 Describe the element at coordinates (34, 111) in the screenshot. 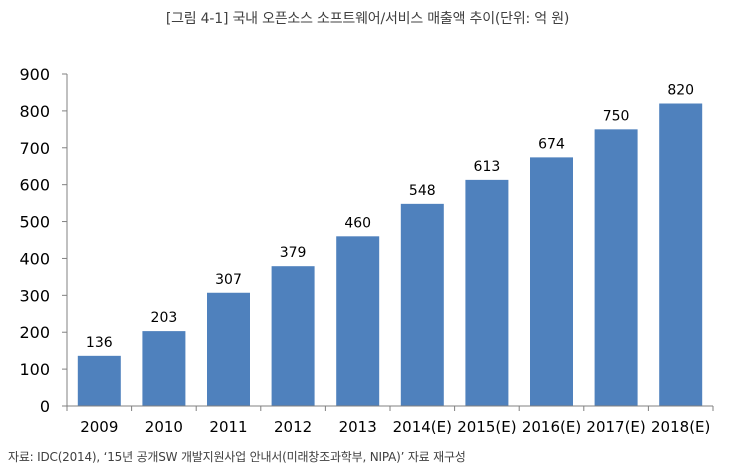

I see `y-tick-label: 800` at that location.